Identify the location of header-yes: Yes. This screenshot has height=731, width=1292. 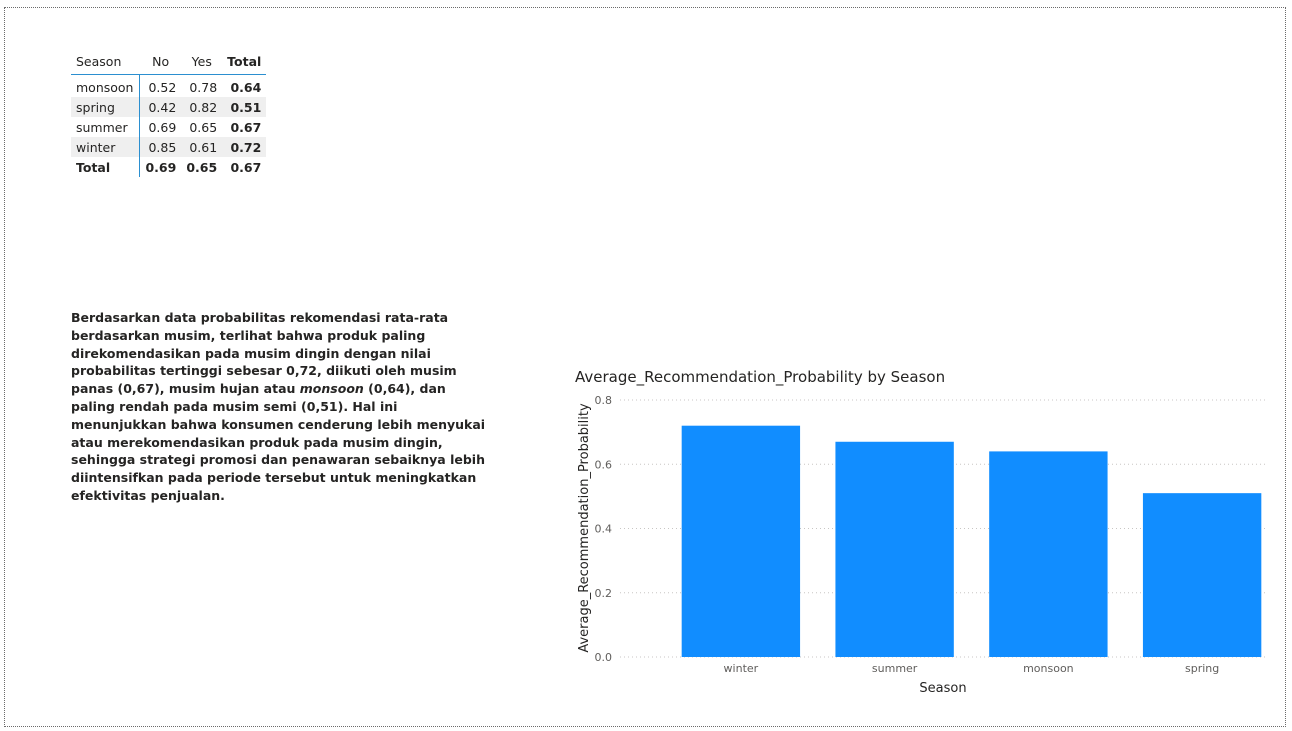
(202, 61).